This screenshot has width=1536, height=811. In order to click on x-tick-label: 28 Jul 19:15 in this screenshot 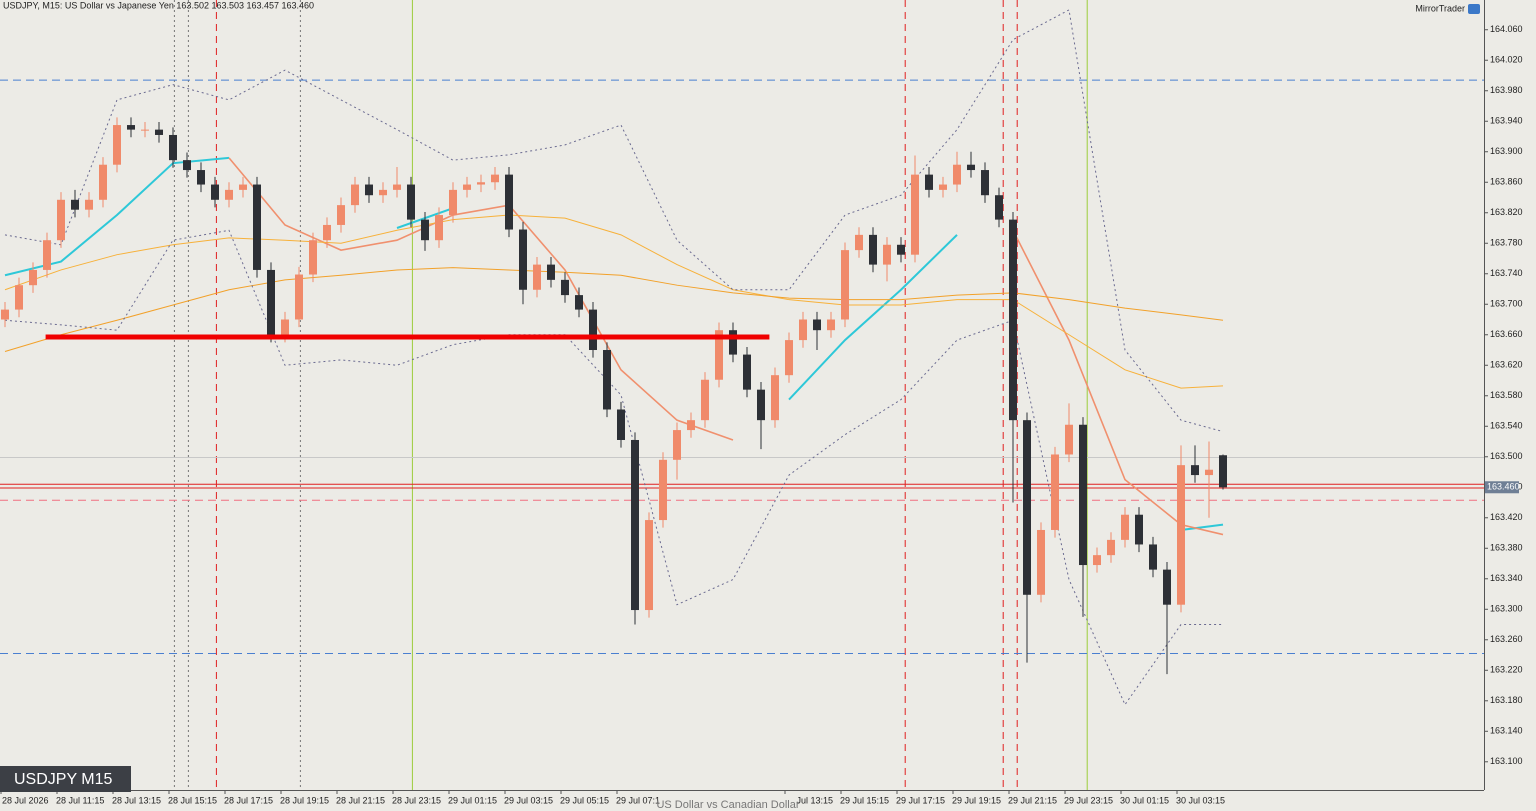, I will do `click(304, 800)`.